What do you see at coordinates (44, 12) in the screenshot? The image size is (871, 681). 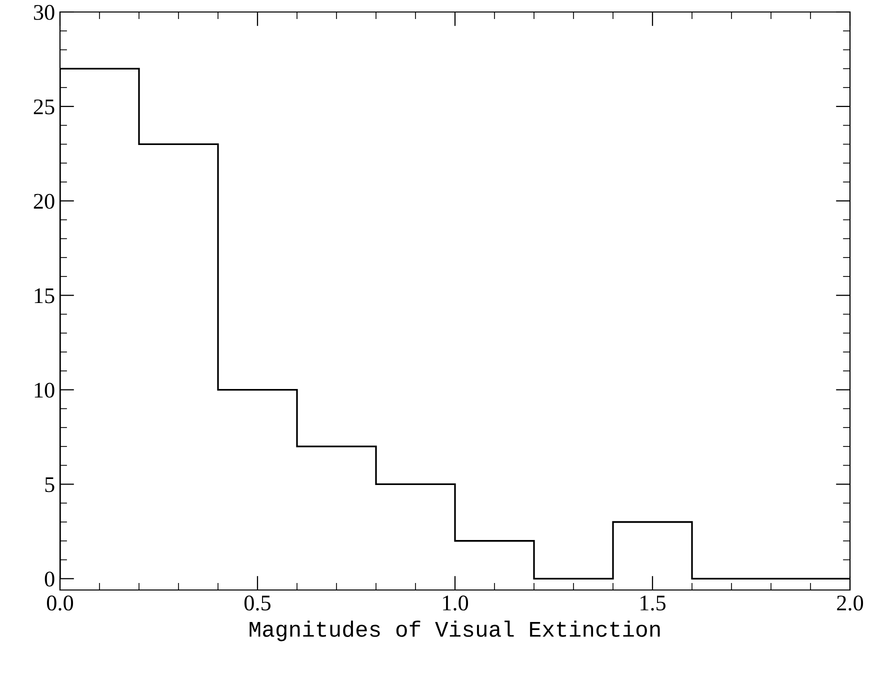 I see `y-tick-label: 30` at bounding box center [44, 12].